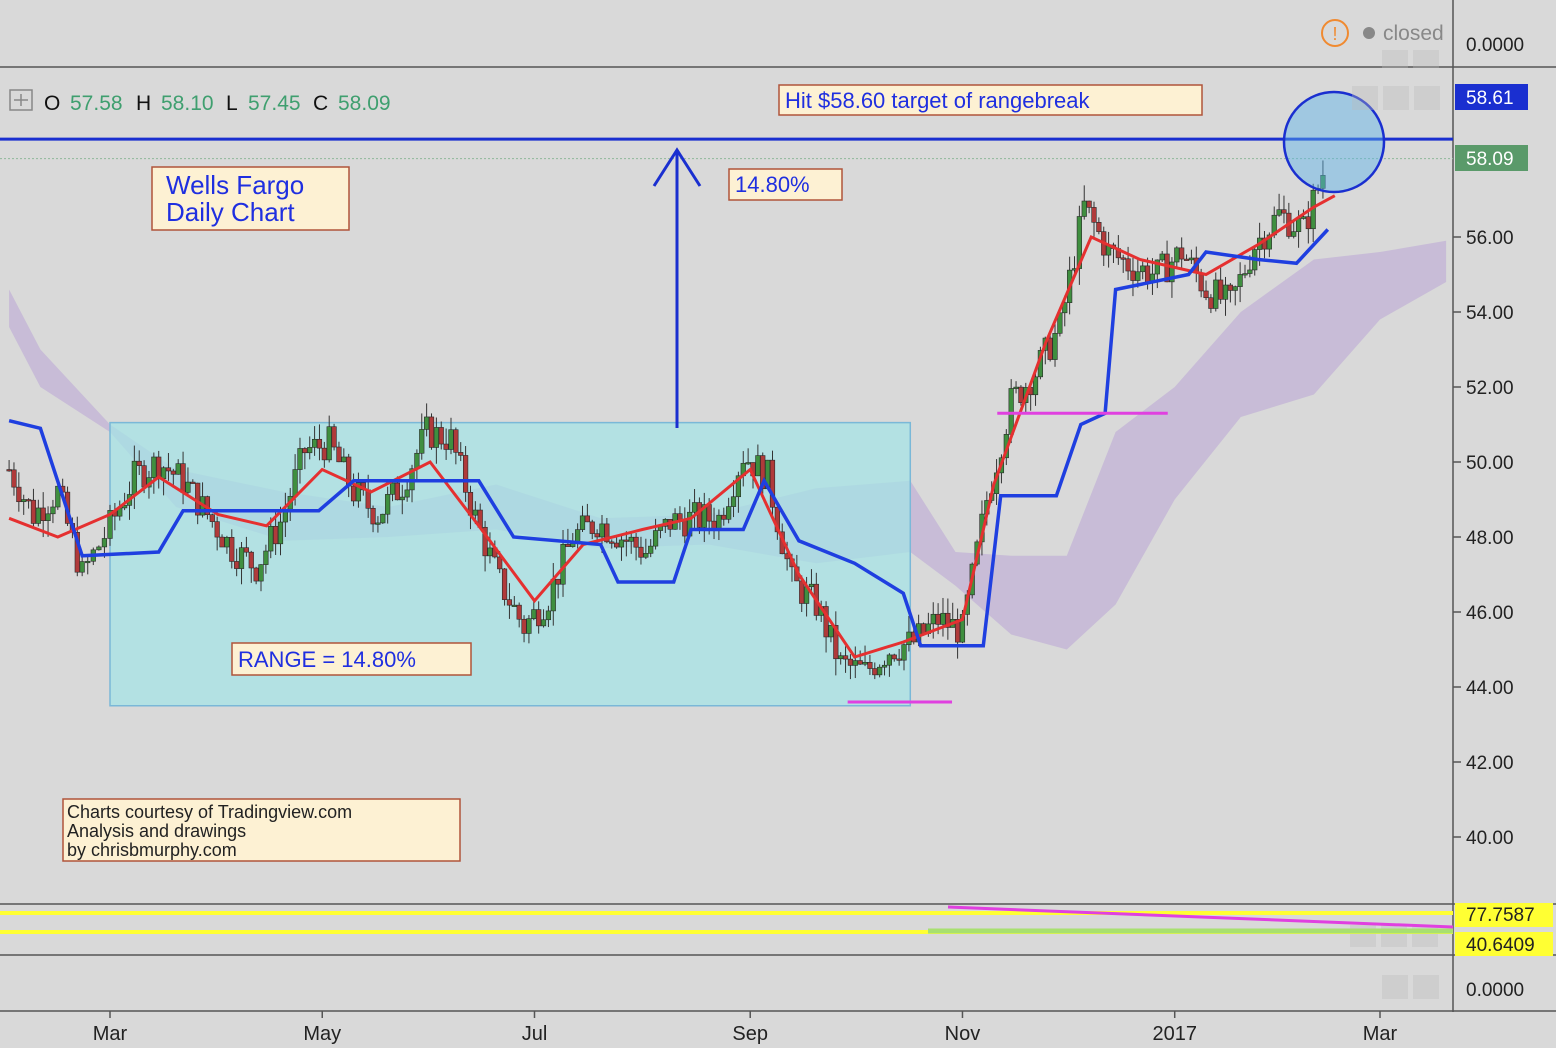  Describe the element at coordinates (1007, 557) in the screenshot. I see `support-lines` at that location.